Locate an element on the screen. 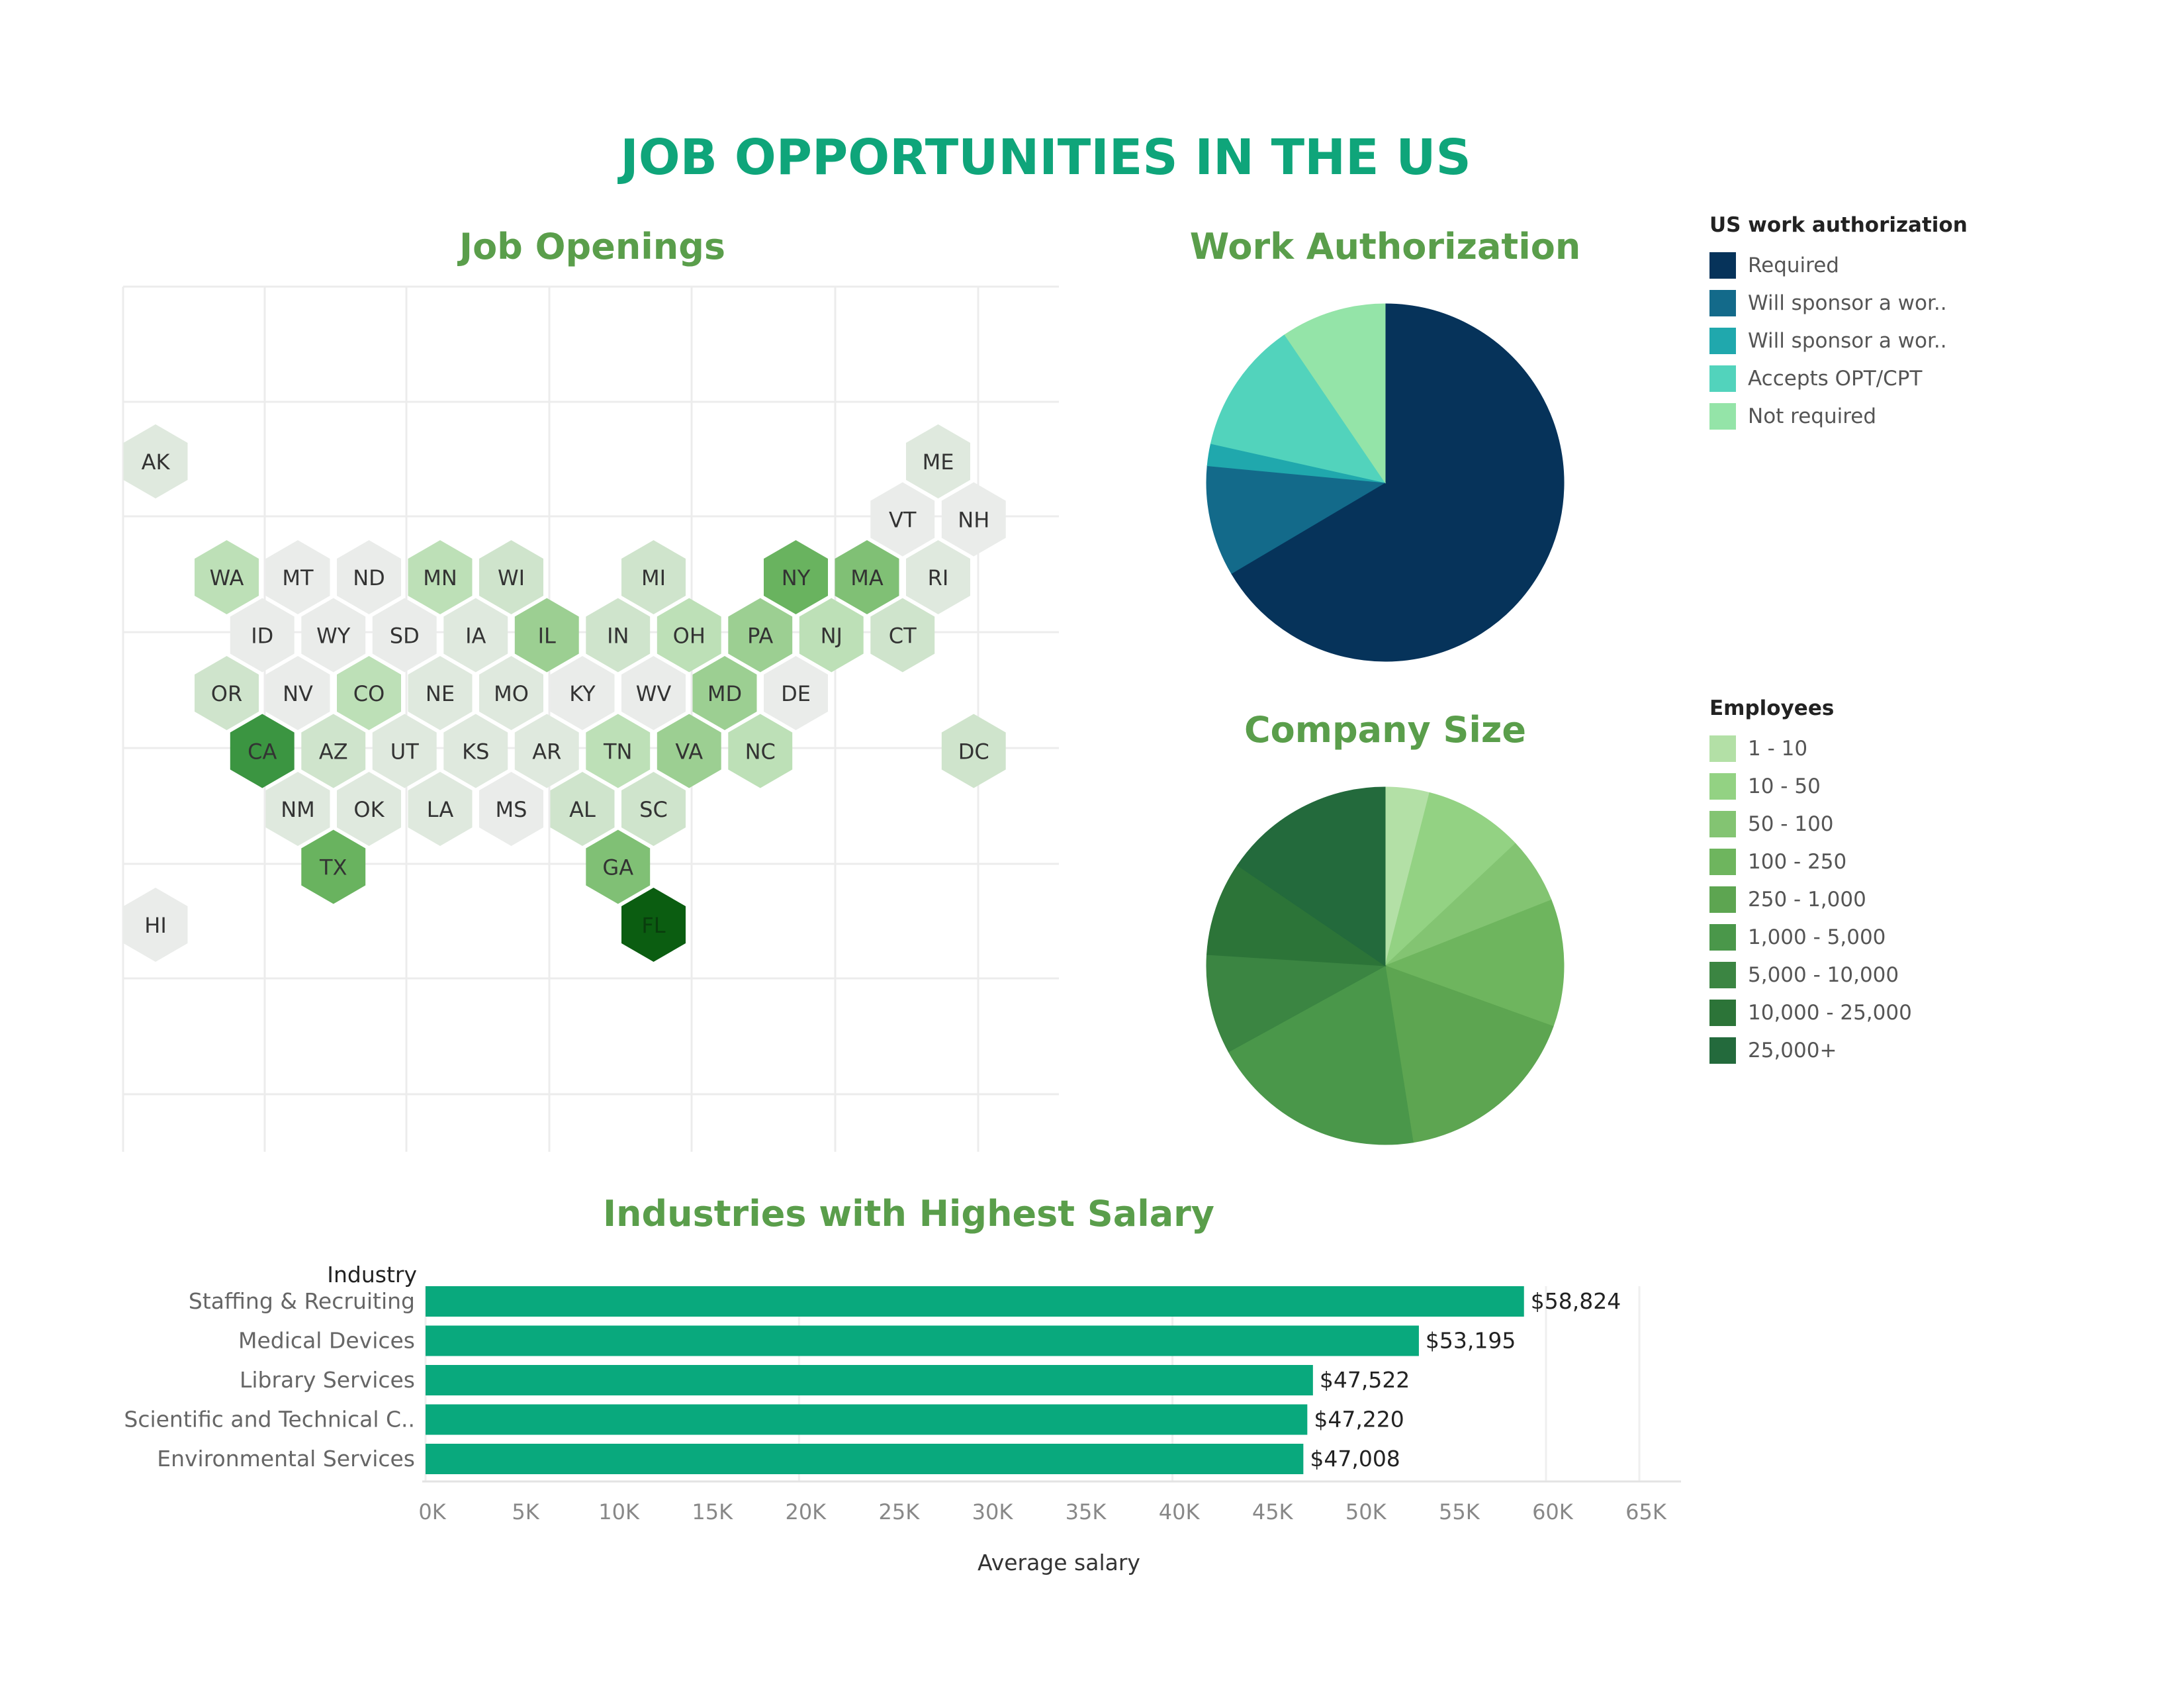 The width and height of the screenshot is (2184, 1688). state-hex-me: ME is located at coordinates (938, 461).